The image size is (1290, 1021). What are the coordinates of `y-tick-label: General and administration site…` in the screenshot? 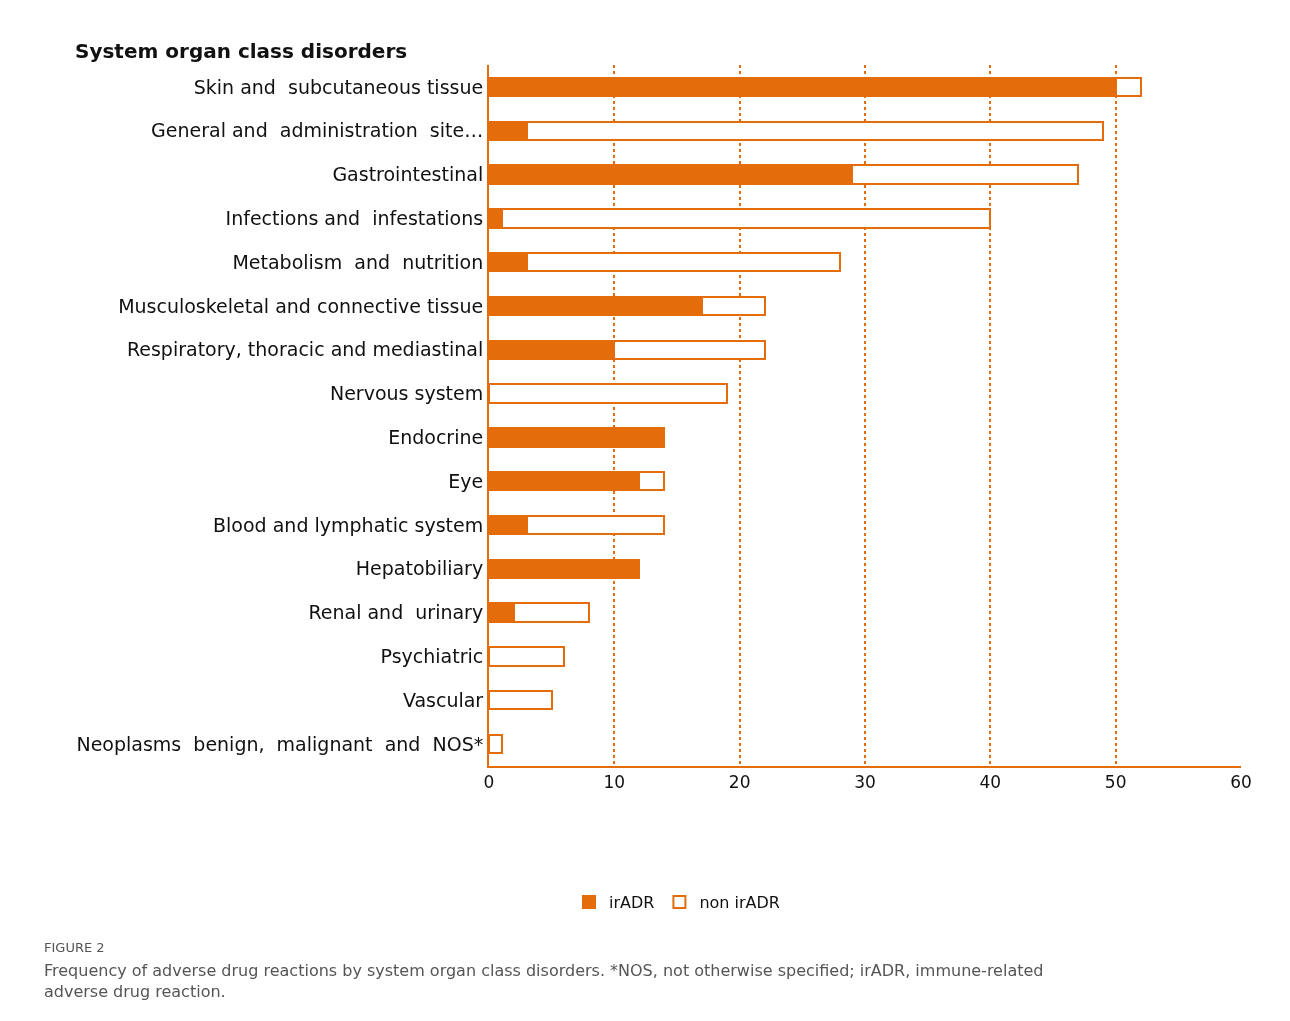 It's located at (317, 130).